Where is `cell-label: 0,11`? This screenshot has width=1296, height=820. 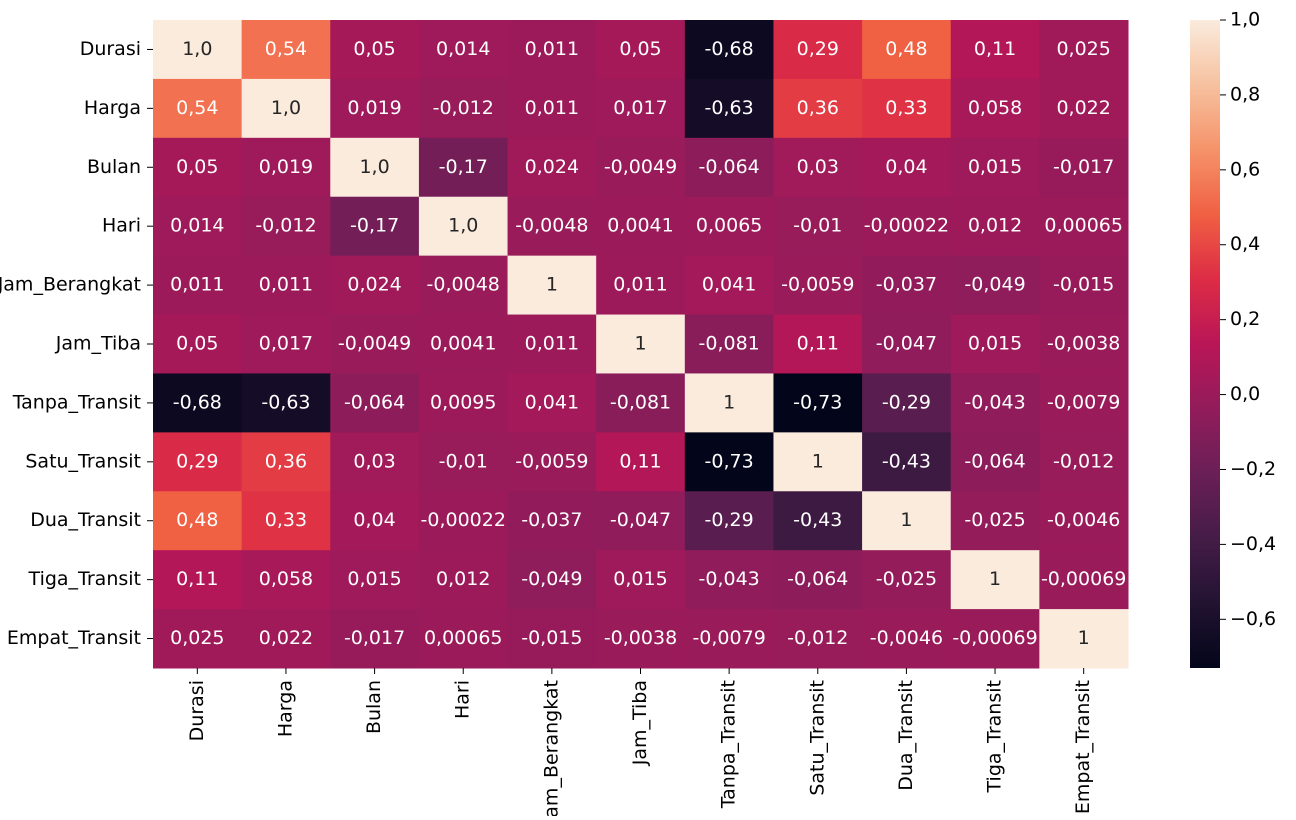 cell-label: 0,11 is located at coordinates (818, 344).